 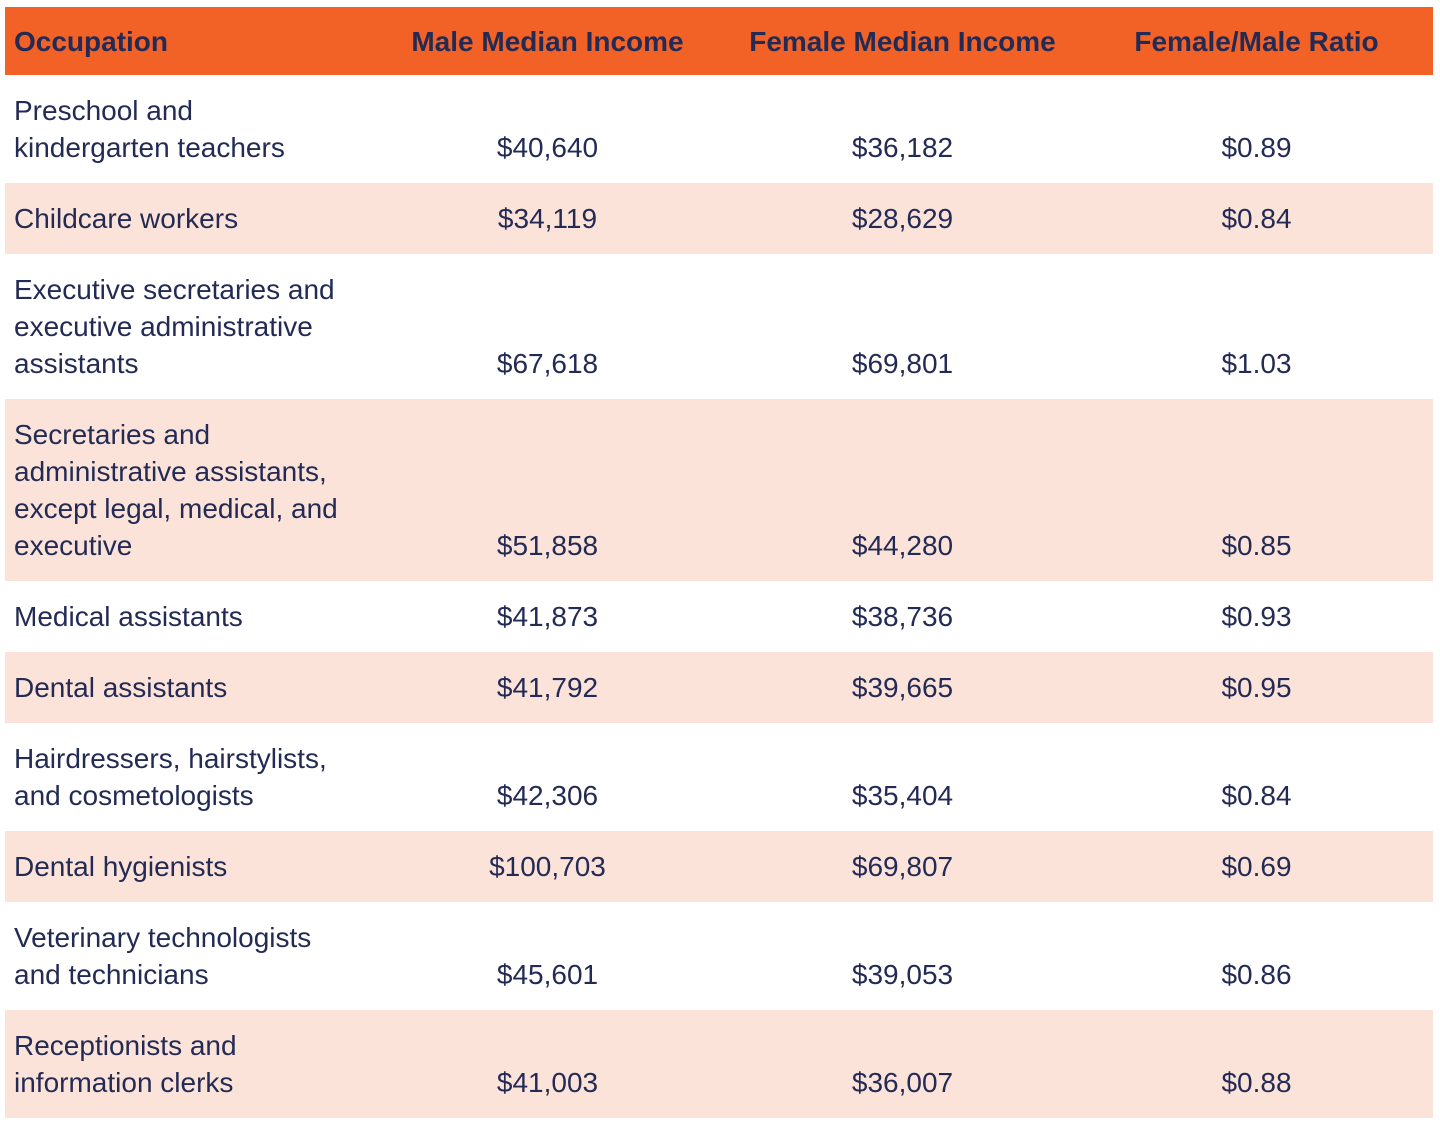 What do you see at coordinates (902, 687) in the screenshot?
I see `female-income-cell: $39,665` at bounding box center [902, 687].